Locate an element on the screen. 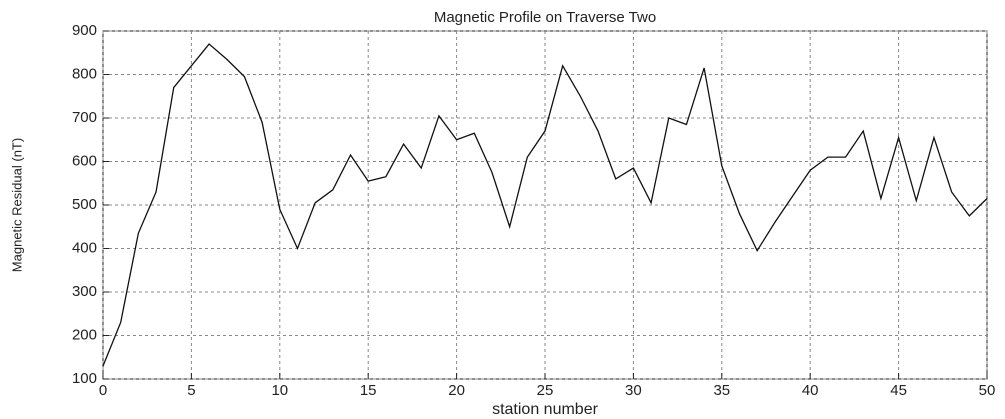 The width and height of the screenshot is (1005, 419). x-tick-label: 0 is located at coordinates (103, 390).